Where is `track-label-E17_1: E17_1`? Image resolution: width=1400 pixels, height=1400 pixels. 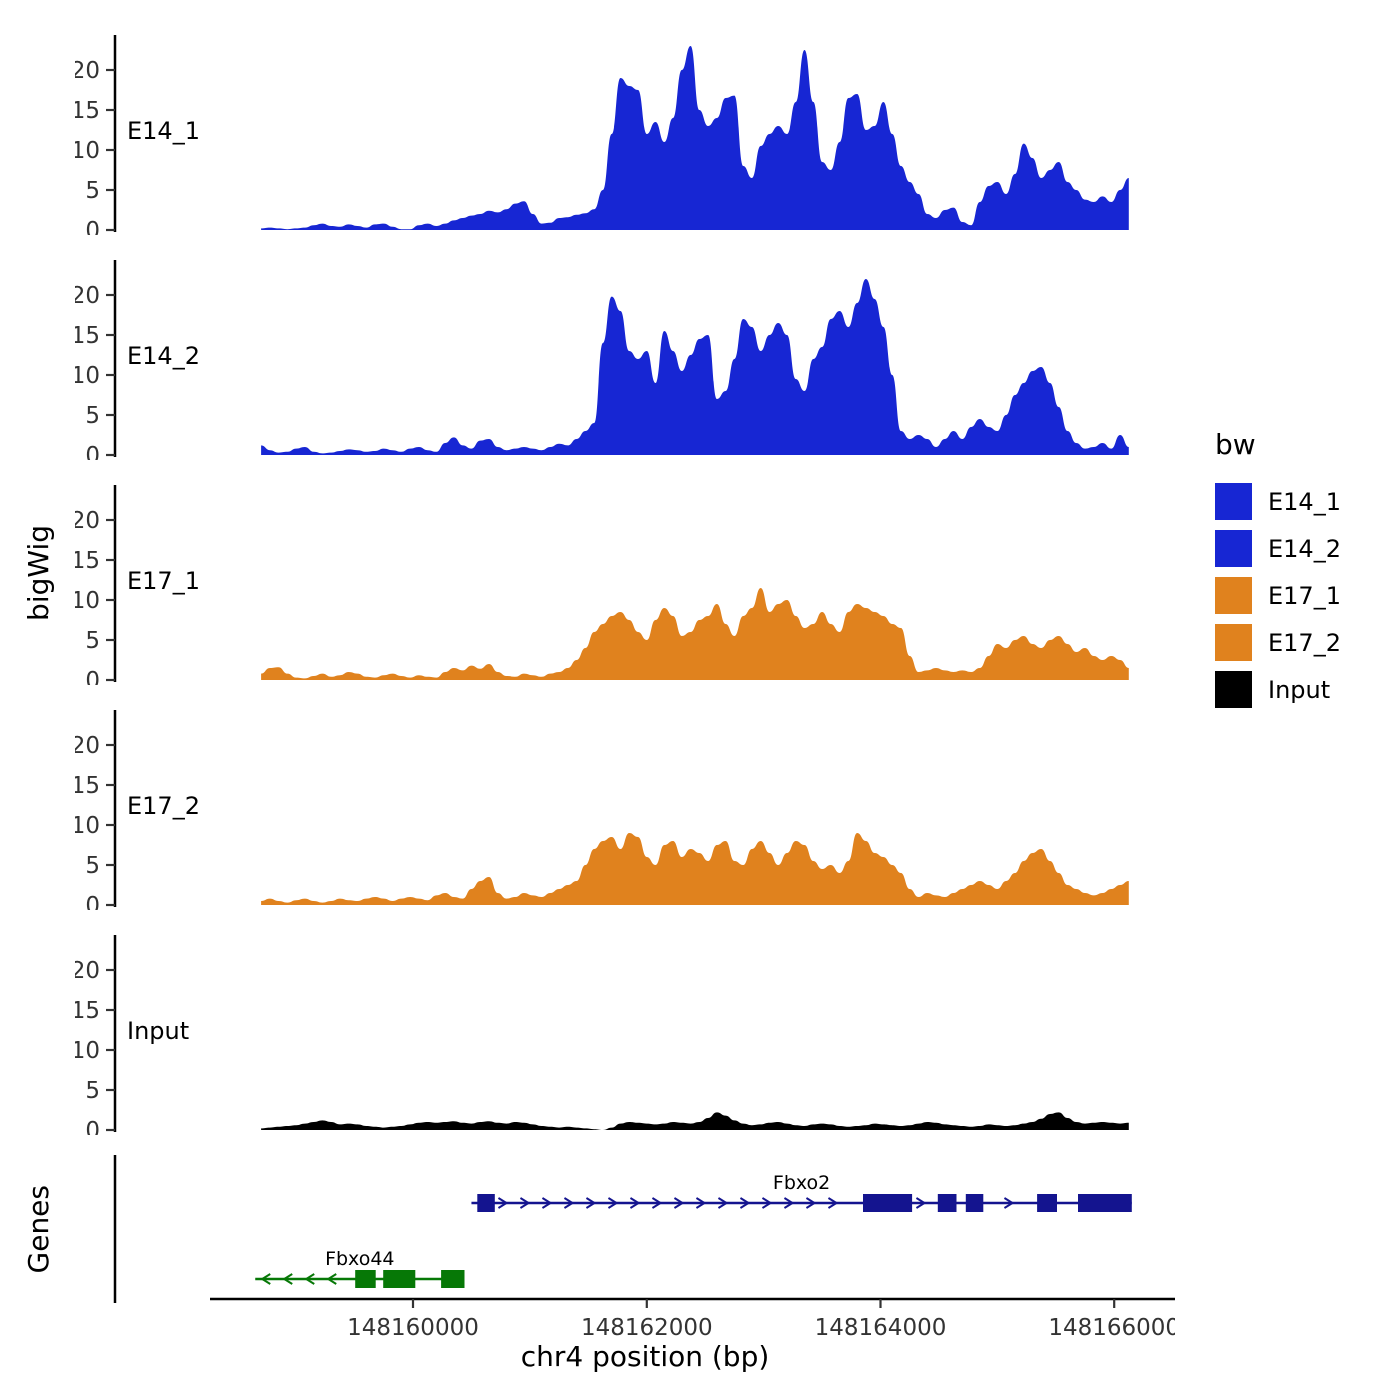 track-label-E17_1: E17_1 is located at coordinates (163, 581).